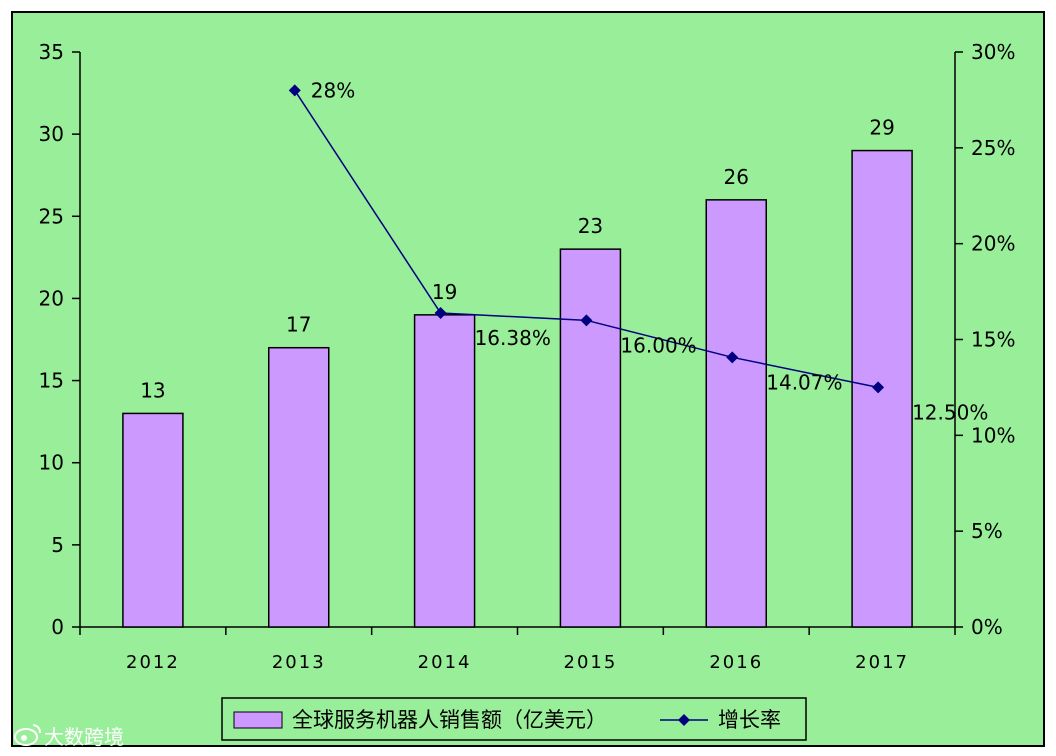  Describe the element at coordinates (993, 148) in the screenshot. I see `y-right-tick-label: 25%` at that location.